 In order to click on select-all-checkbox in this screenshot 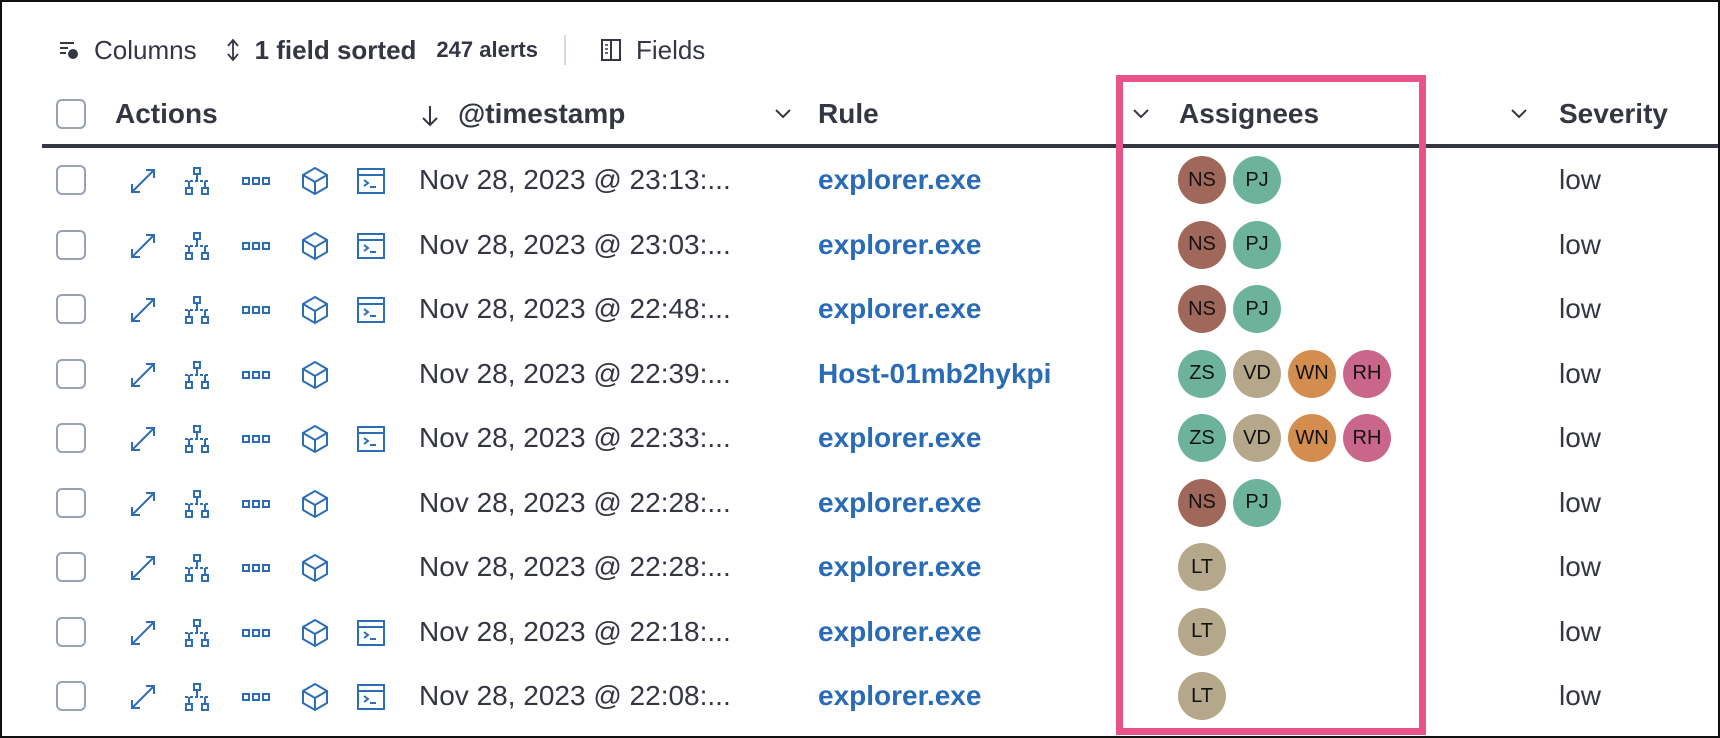, I will do `click(71, 114)`.